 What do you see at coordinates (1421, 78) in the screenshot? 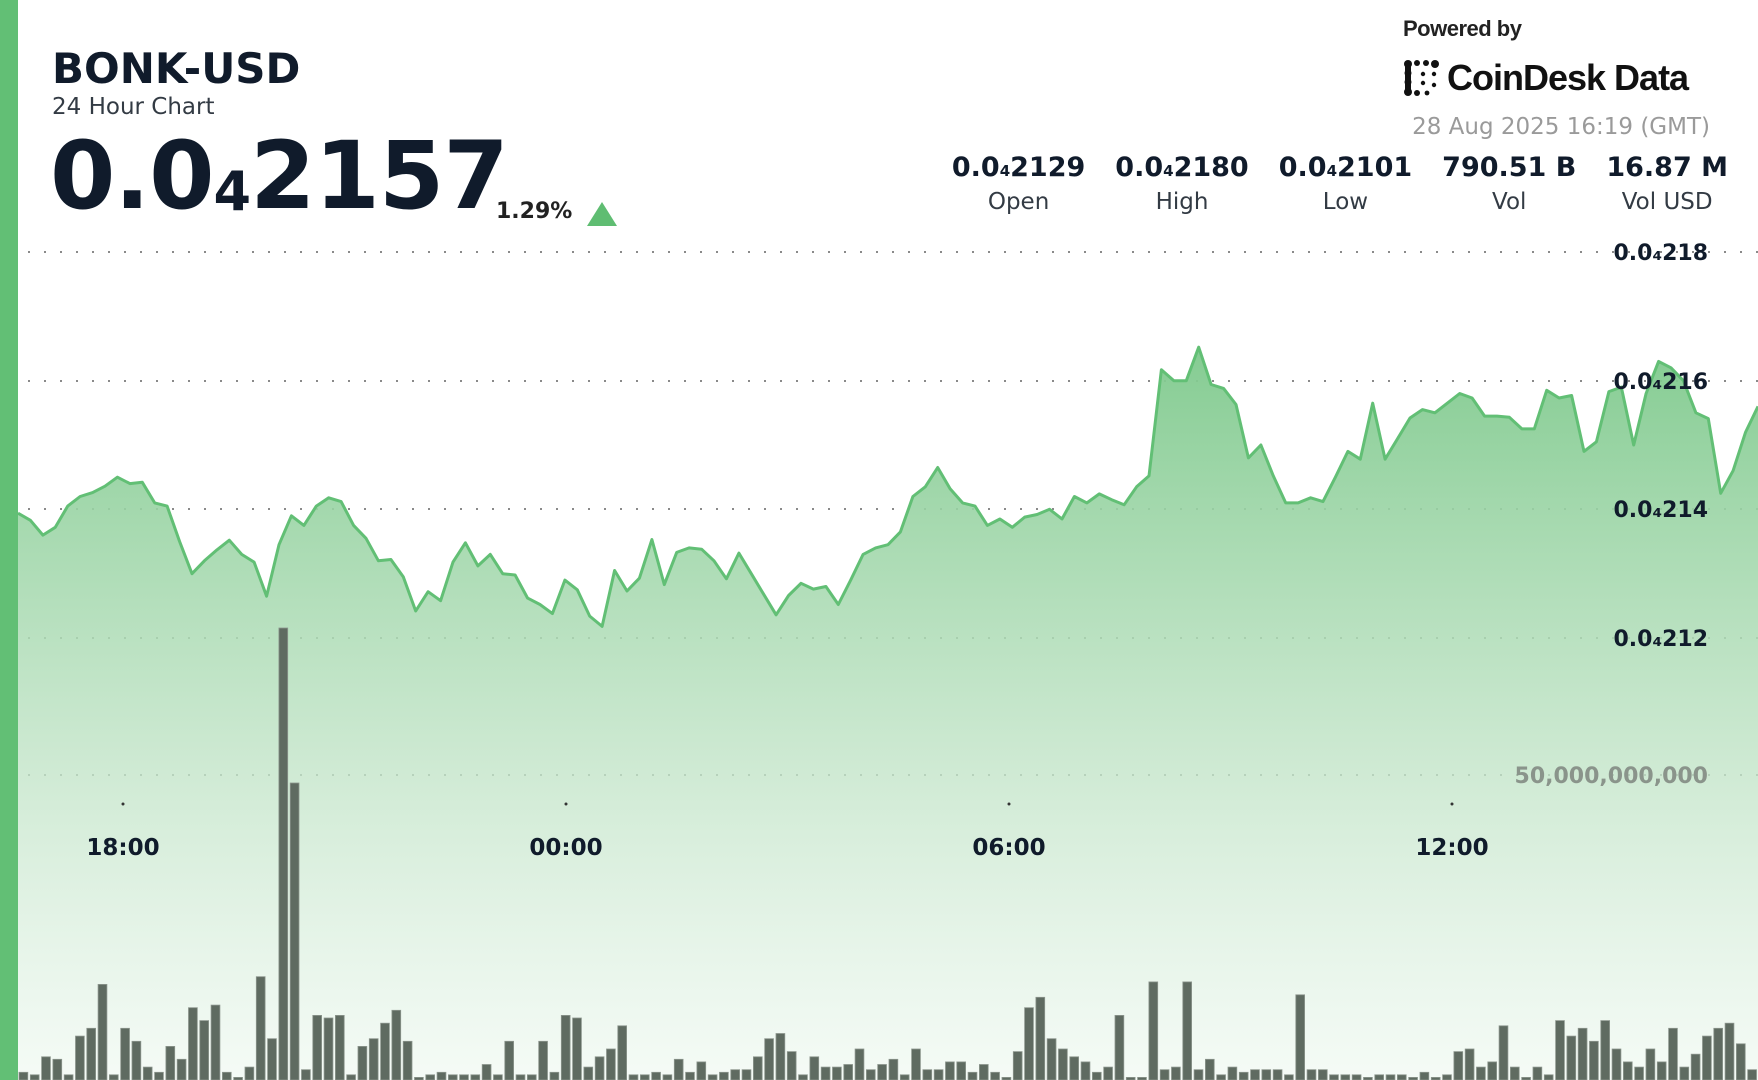
I see `coindesk-logo-icon` at bounding box center [1421, 78].